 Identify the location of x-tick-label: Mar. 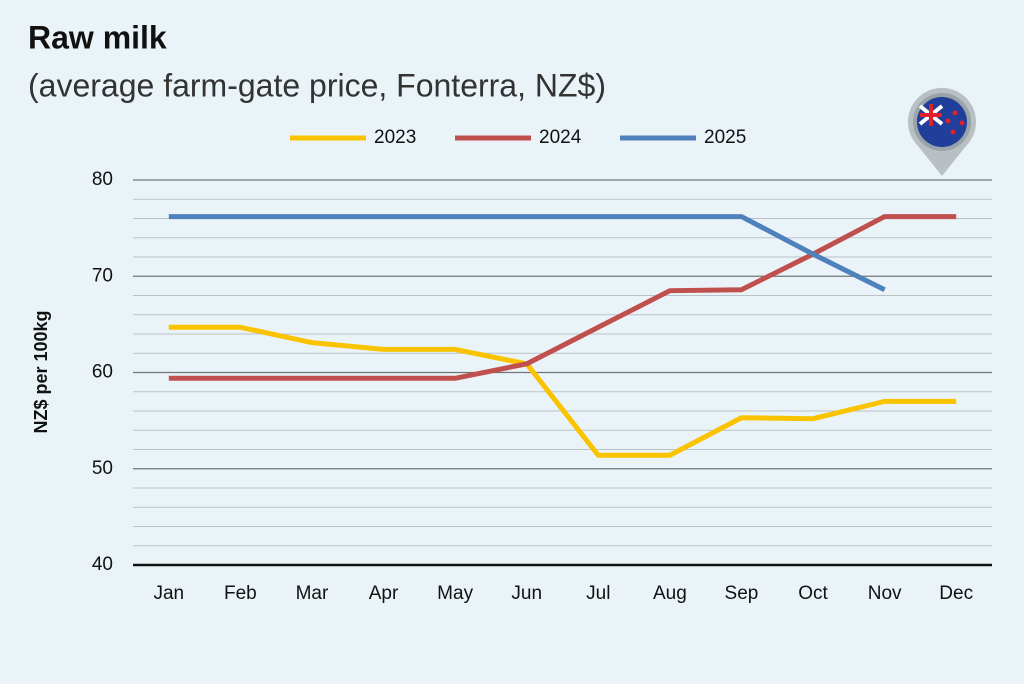
(312, 593).